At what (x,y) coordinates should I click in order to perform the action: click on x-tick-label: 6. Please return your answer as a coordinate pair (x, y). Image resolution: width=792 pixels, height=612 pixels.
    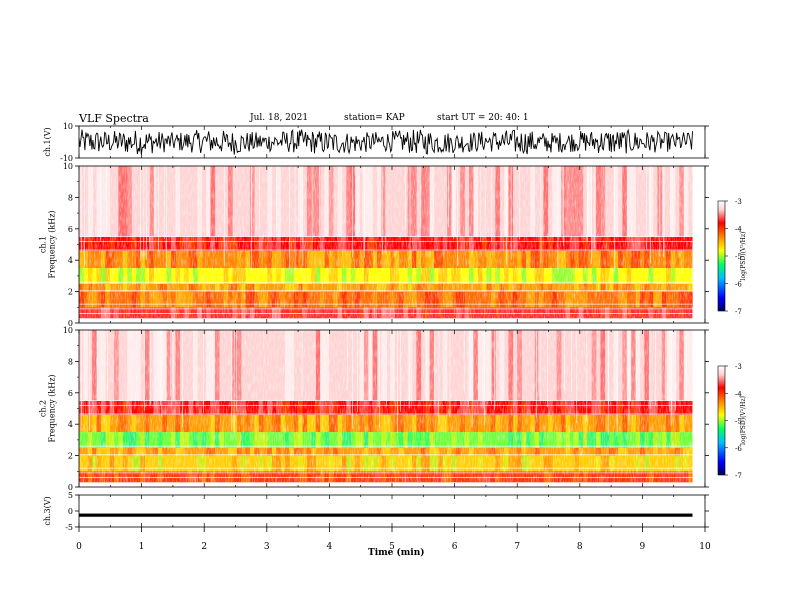
    Looking at the image, I should click on (455, 547).